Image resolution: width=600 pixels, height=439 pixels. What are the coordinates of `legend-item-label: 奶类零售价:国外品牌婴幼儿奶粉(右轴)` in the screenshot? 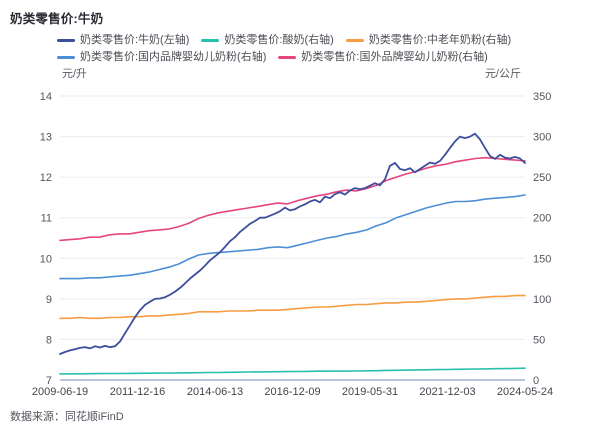 It's located at (394, 57).